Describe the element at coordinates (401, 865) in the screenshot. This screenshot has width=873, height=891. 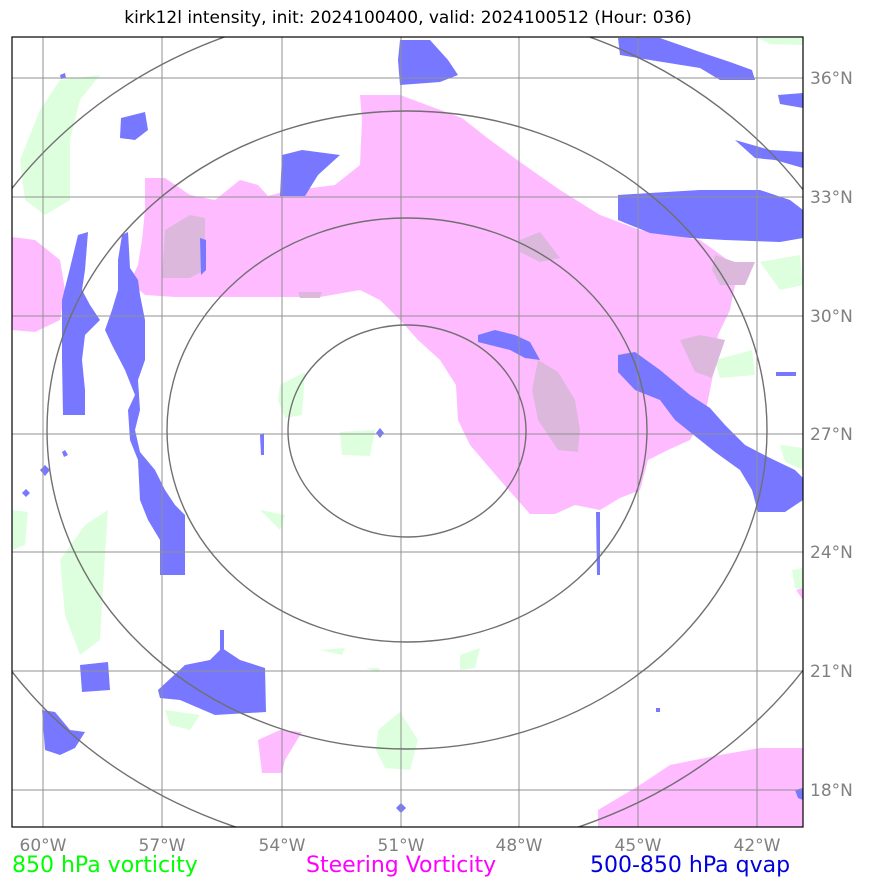
I see `legend-steering-vorticity: Steering Vorticity` at that location.